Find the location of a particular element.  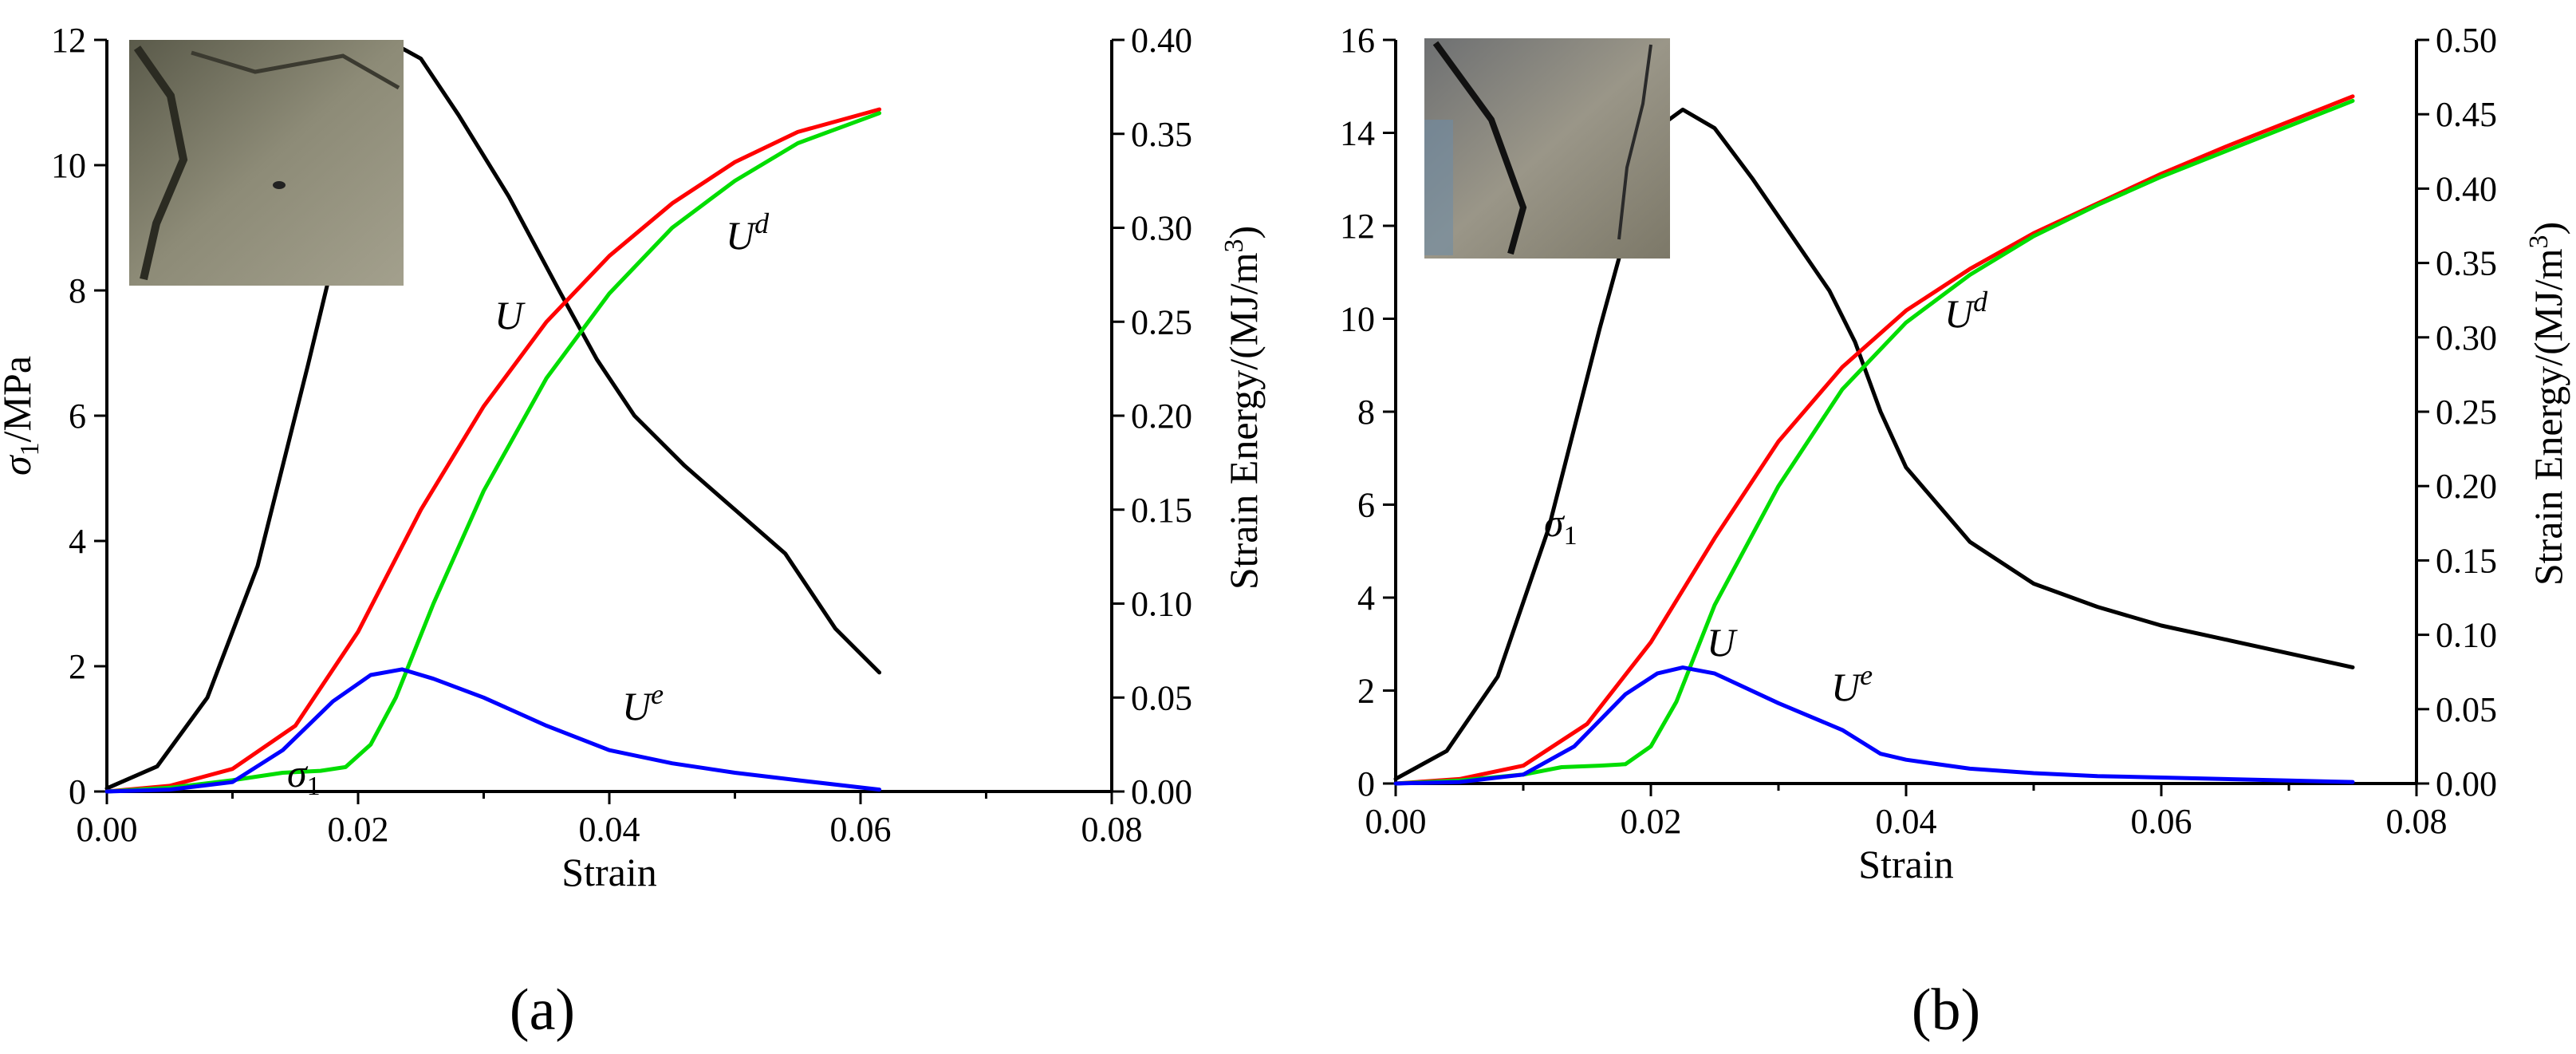

y-left-axis-title: σ1/MPa is located at coordinates (22, 416).